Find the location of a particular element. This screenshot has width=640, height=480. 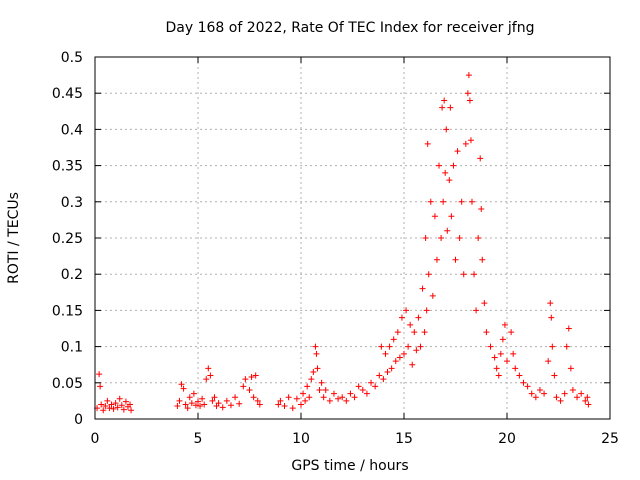

y-tick-label: 0.3 is located at coordinates (72, 203).